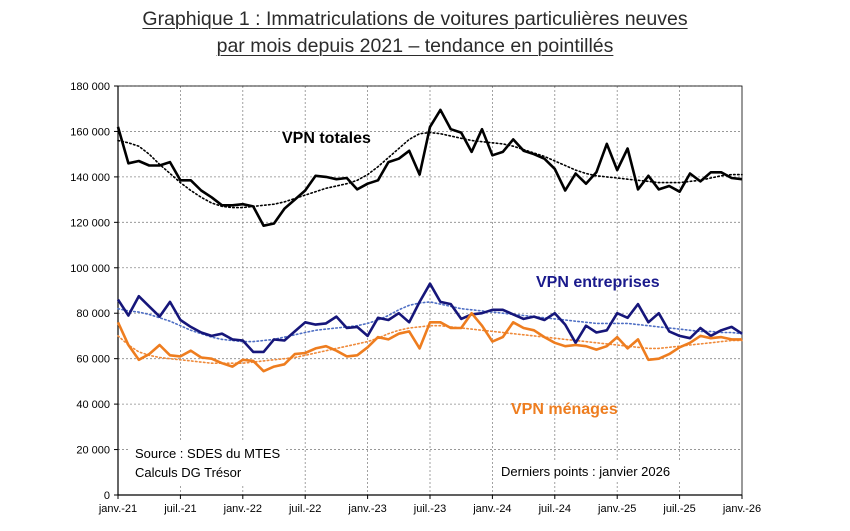 The height and width of the screenshot is (531, 850). I want to click on x-tick-label: janv.-23, so click(366, 509).